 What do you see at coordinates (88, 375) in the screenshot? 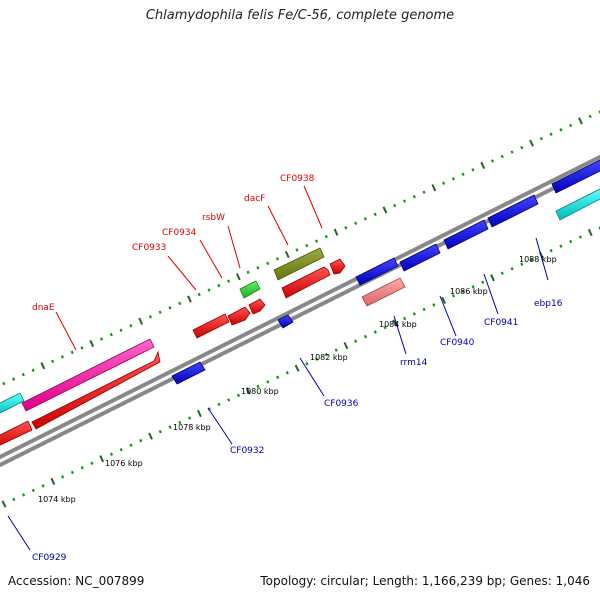
I see `gene-feature-dnaE` at bounding box center [88, 375].